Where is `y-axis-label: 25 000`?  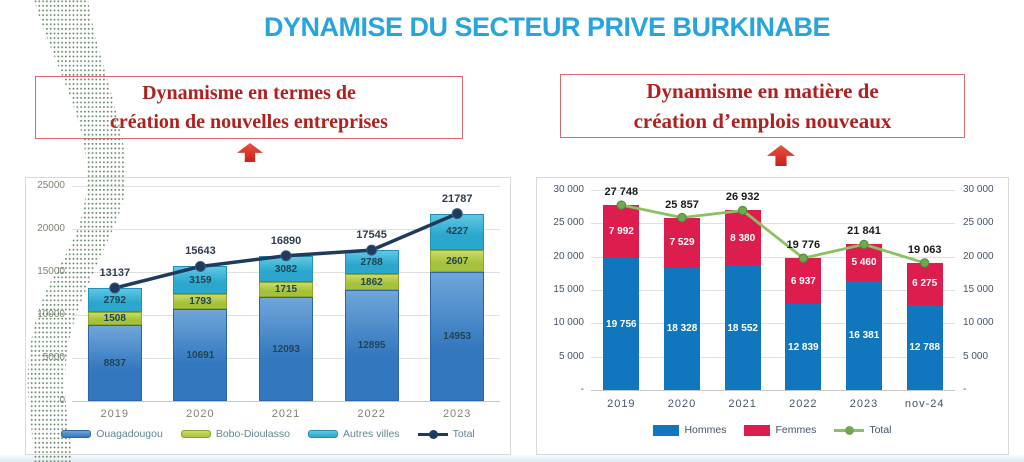 y-axis-label: 25 000 is located at coordinates (978, 223).